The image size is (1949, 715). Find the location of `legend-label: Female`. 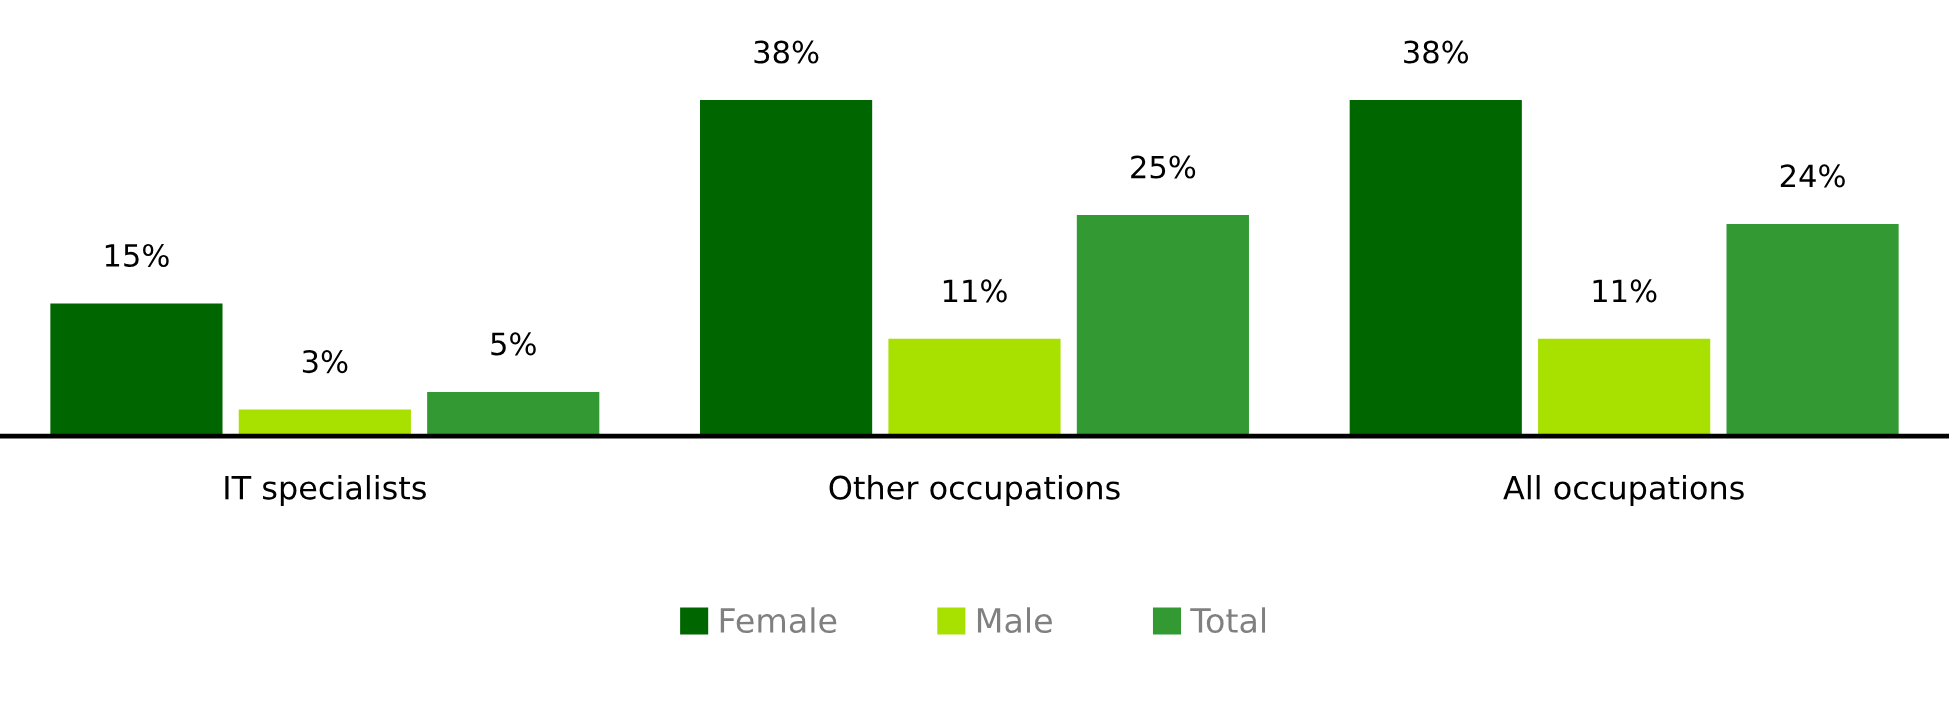

legend-label: Female is located at coordinates (778, 620).